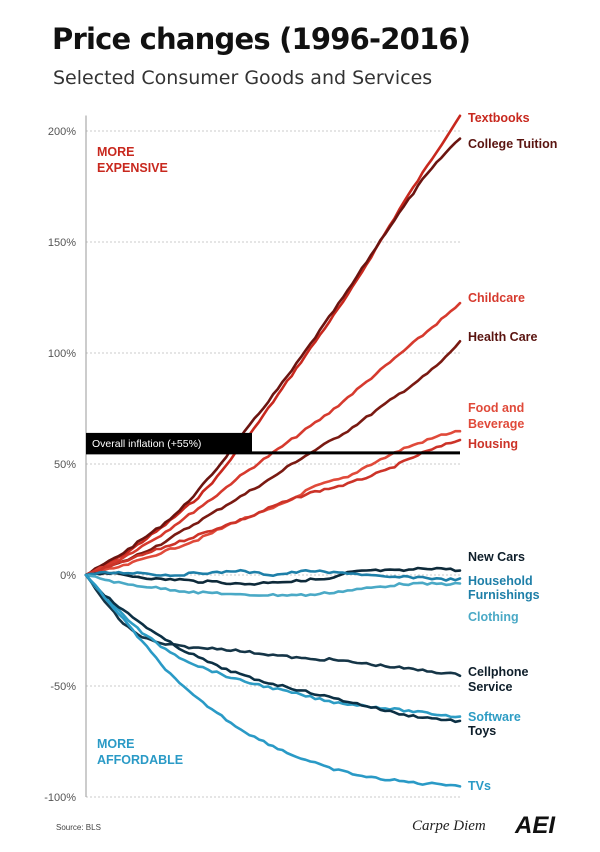 This screenshot has width=600, height=852. I want to click on annotation-more-expensive: EXPENSIVE, so click(132, 168).